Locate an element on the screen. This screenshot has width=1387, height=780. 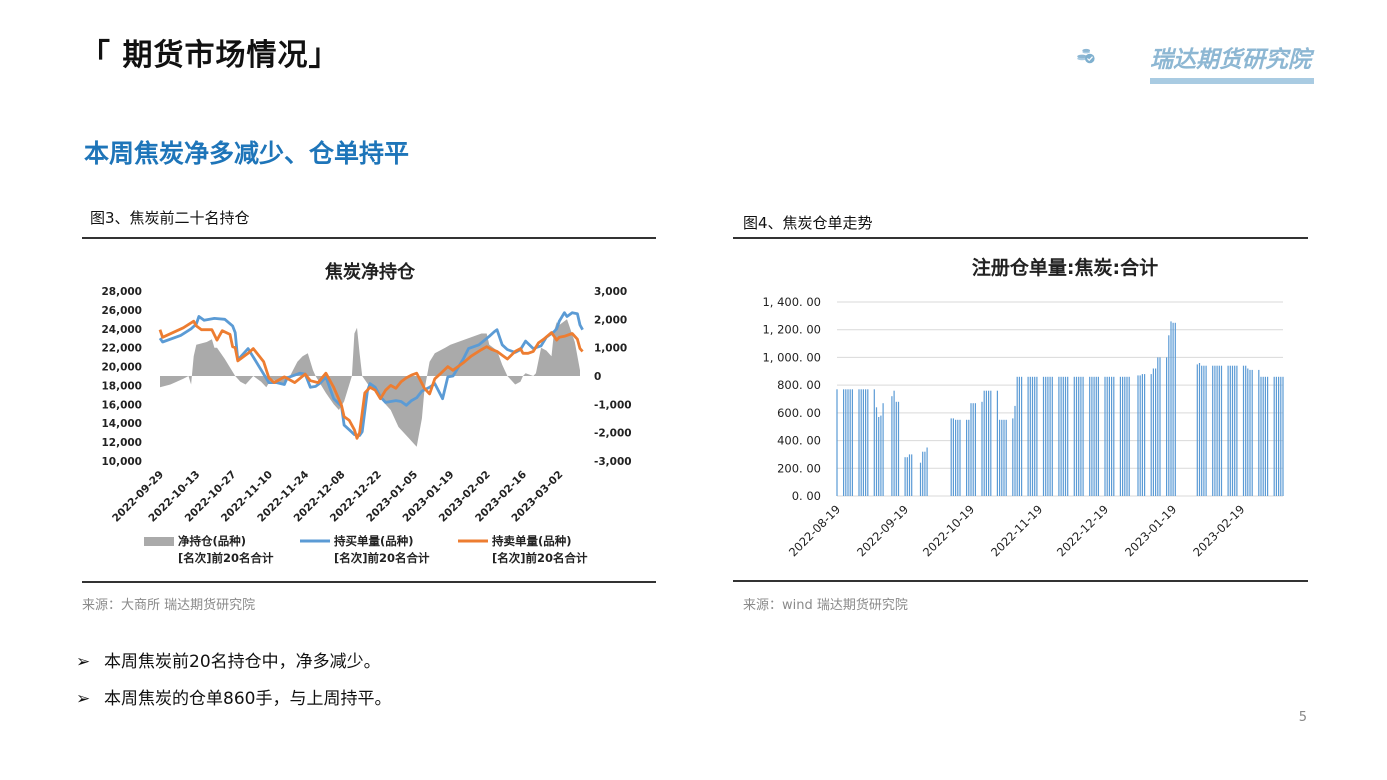
chart1-legend-swatch is located at coordinates (159, 541).